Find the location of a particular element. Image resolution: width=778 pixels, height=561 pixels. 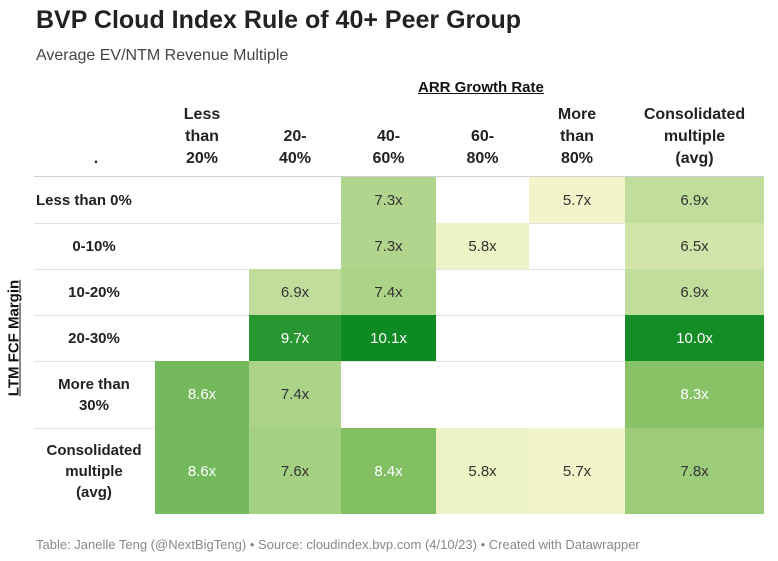

row-divider is located at coordinates (399, 361).